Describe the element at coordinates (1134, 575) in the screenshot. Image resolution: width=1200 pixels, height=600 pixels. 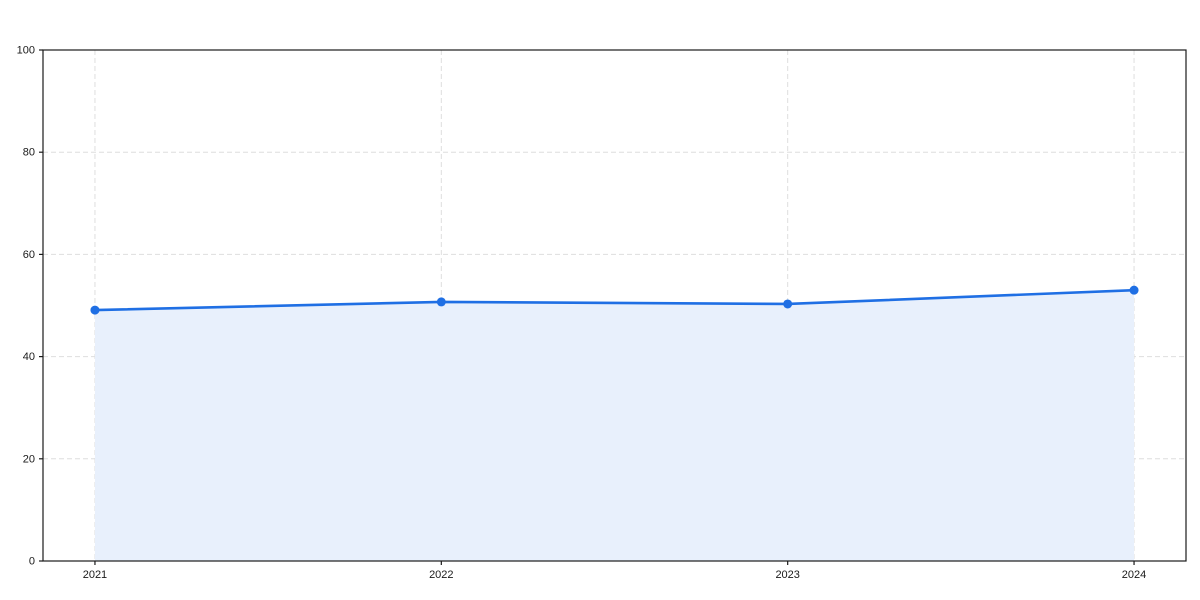
I see `x-tick-label: 2024` at that location.